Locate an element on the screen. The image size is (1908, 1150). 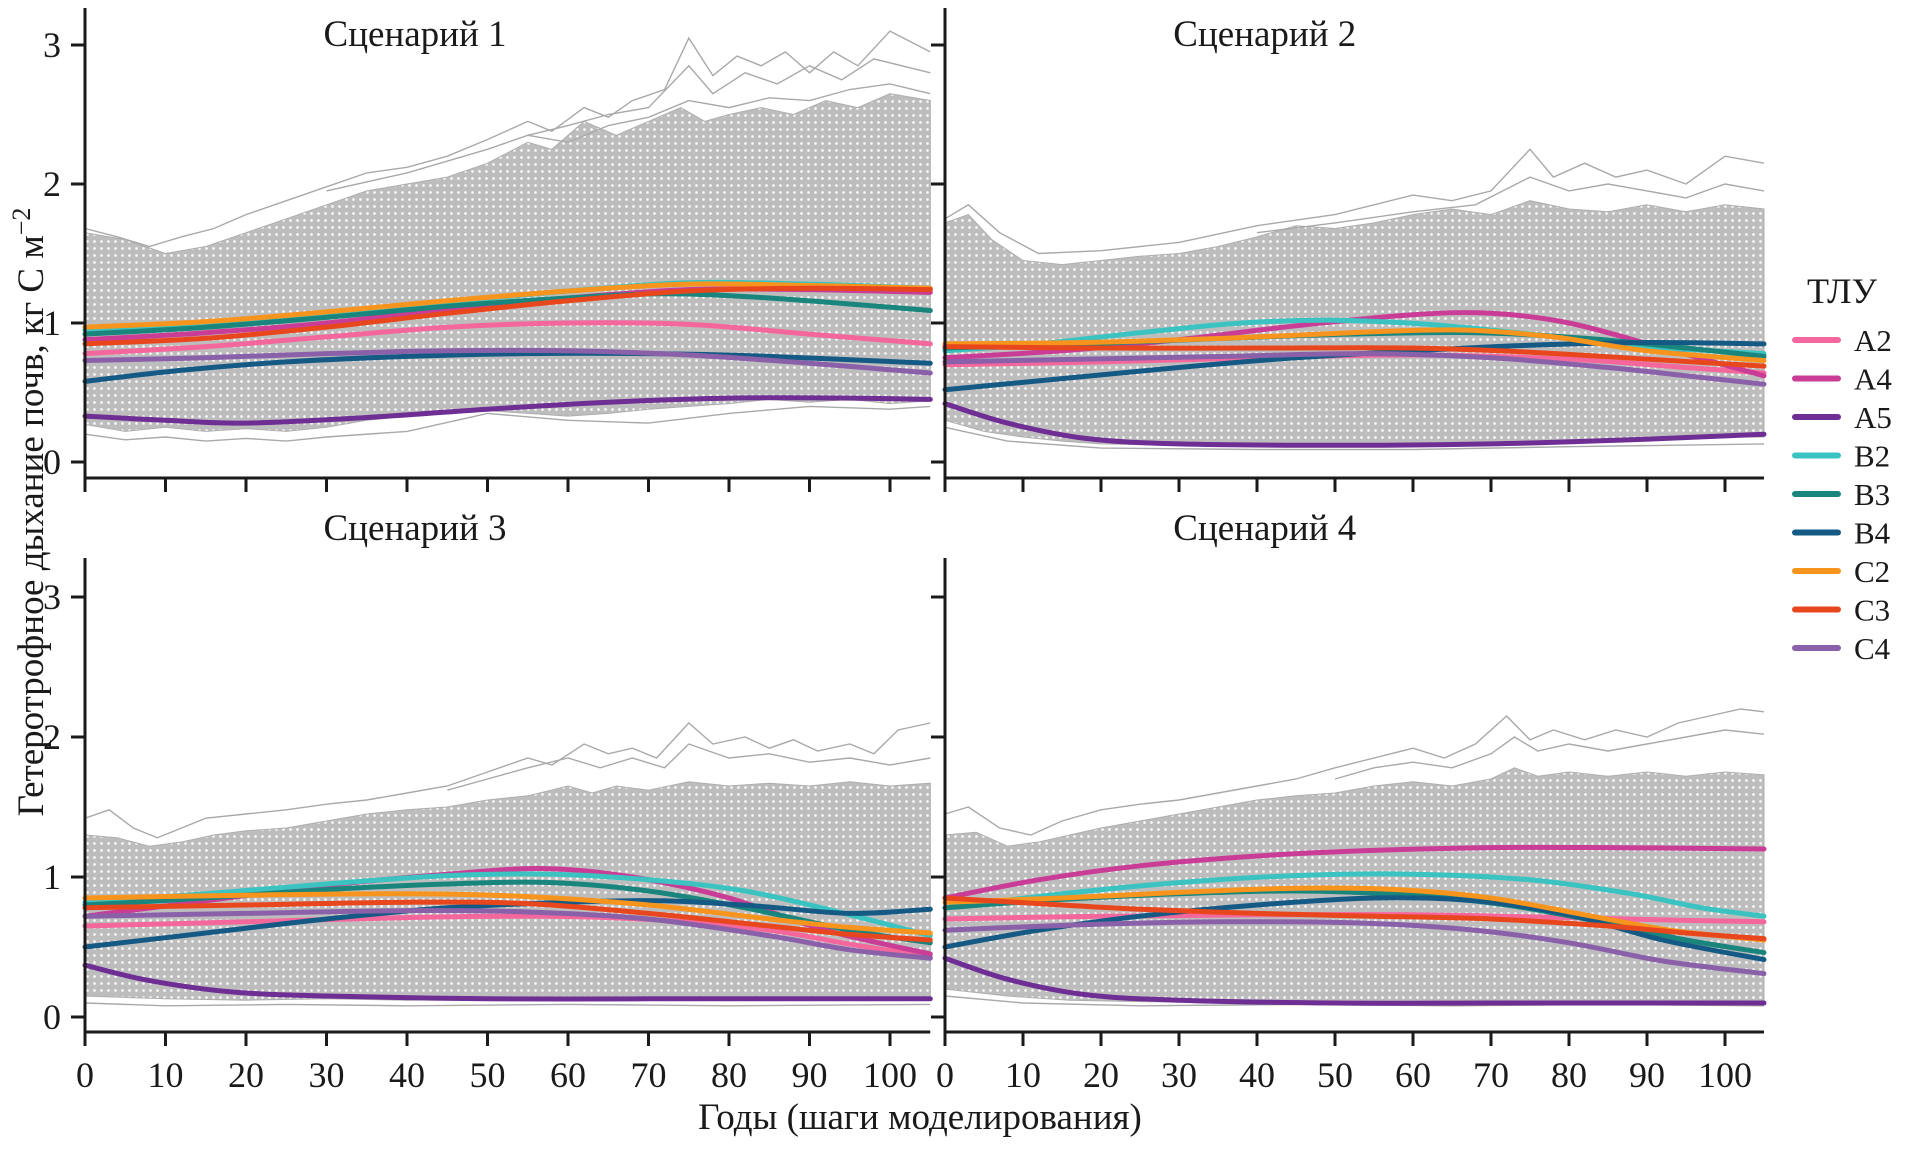
x-axis-label: Годы (шаги моделирования) is located at coordinates (920, 1117).